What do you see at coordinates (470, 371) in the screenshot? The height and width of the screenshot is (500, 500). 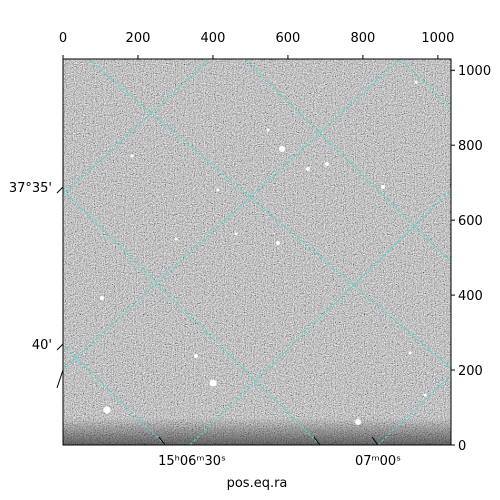 I see `y-tick-label: 200` at bounding box center [470, 371].